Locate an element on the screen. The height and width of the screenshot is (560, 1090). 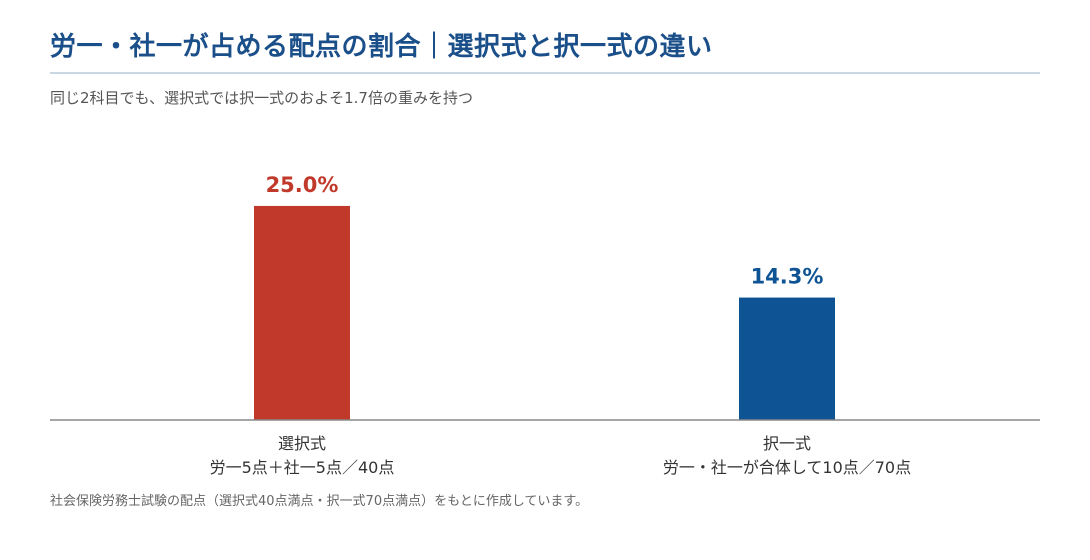
category-label-2-line-2: 労一・社一が合体して10点／70点 is located at coordinates (787, 467).